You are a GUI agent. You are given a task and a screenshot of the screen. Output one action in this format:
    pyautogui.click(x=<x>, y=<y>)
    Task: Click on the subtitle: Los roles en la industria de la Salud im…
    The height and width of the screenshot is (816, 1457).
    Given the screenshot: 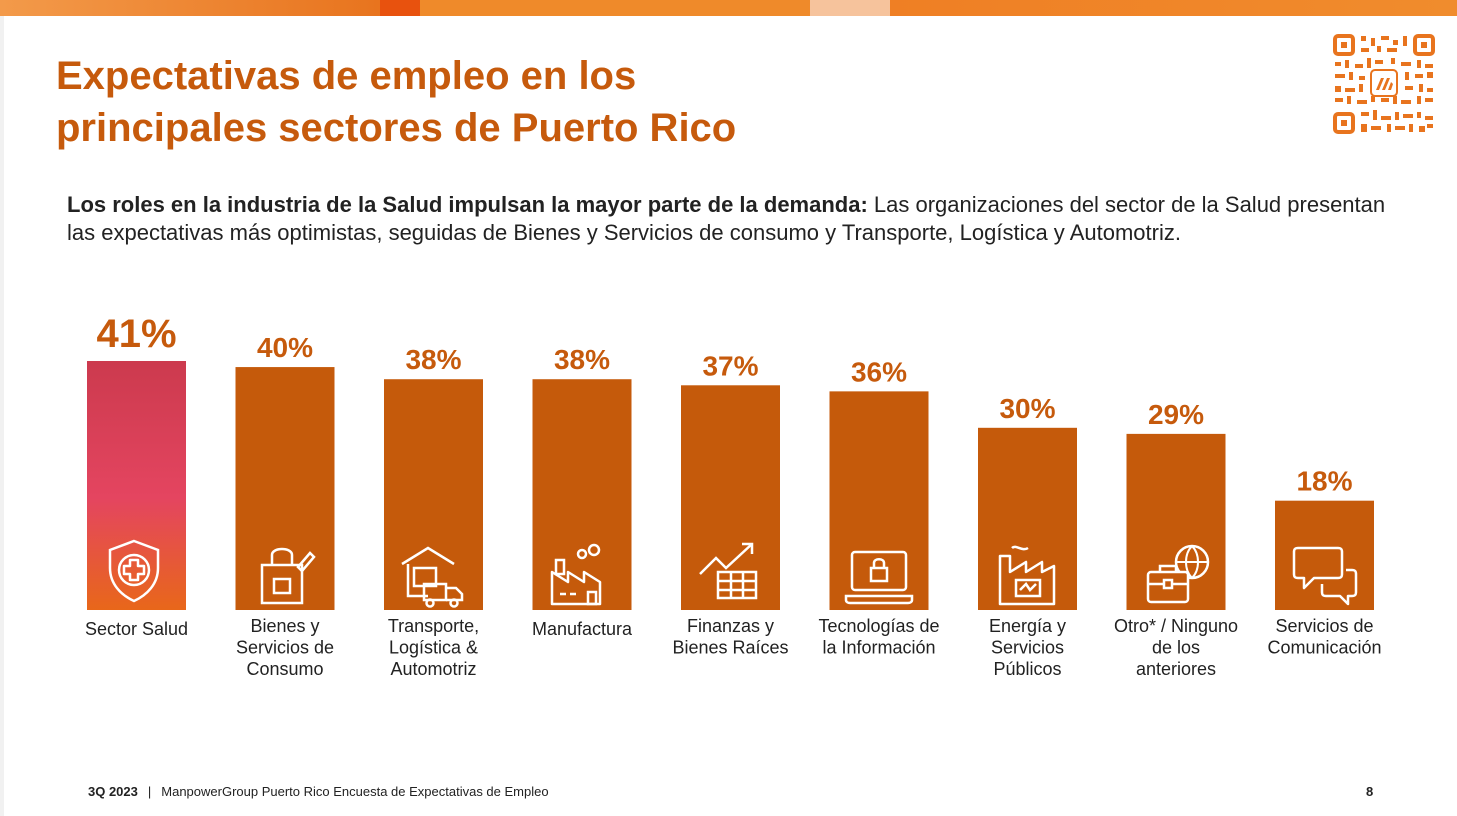 What is the action you would take?
    pyautogui.click(x=742, y=219)
    